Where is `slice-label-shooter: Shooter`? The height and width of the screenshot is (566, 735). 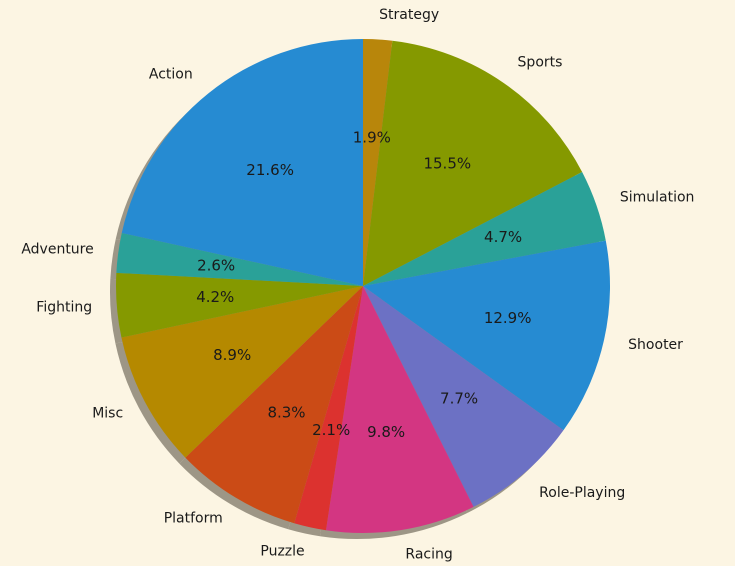 slice-label-shooter: Shooter is located at coordinates (655, 345).